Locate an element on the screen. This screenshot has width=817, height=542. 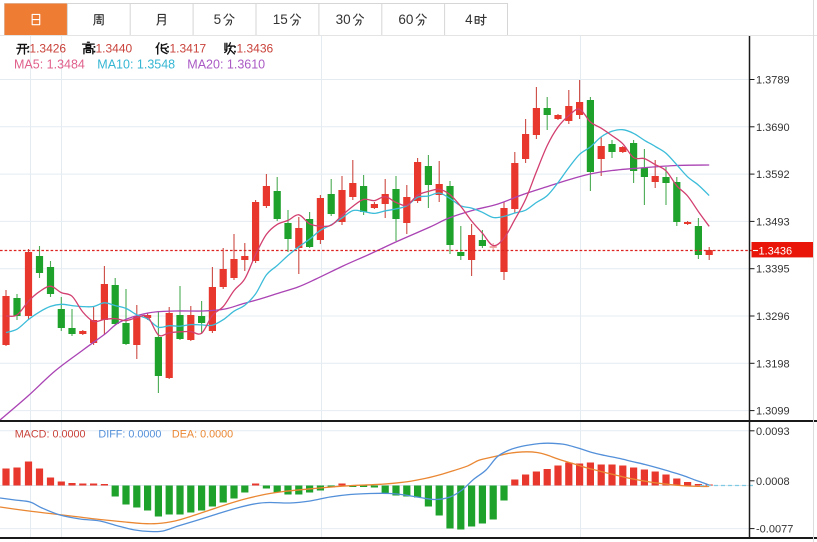
svg-text: 1.3417 is located at coordinates (188, 49).